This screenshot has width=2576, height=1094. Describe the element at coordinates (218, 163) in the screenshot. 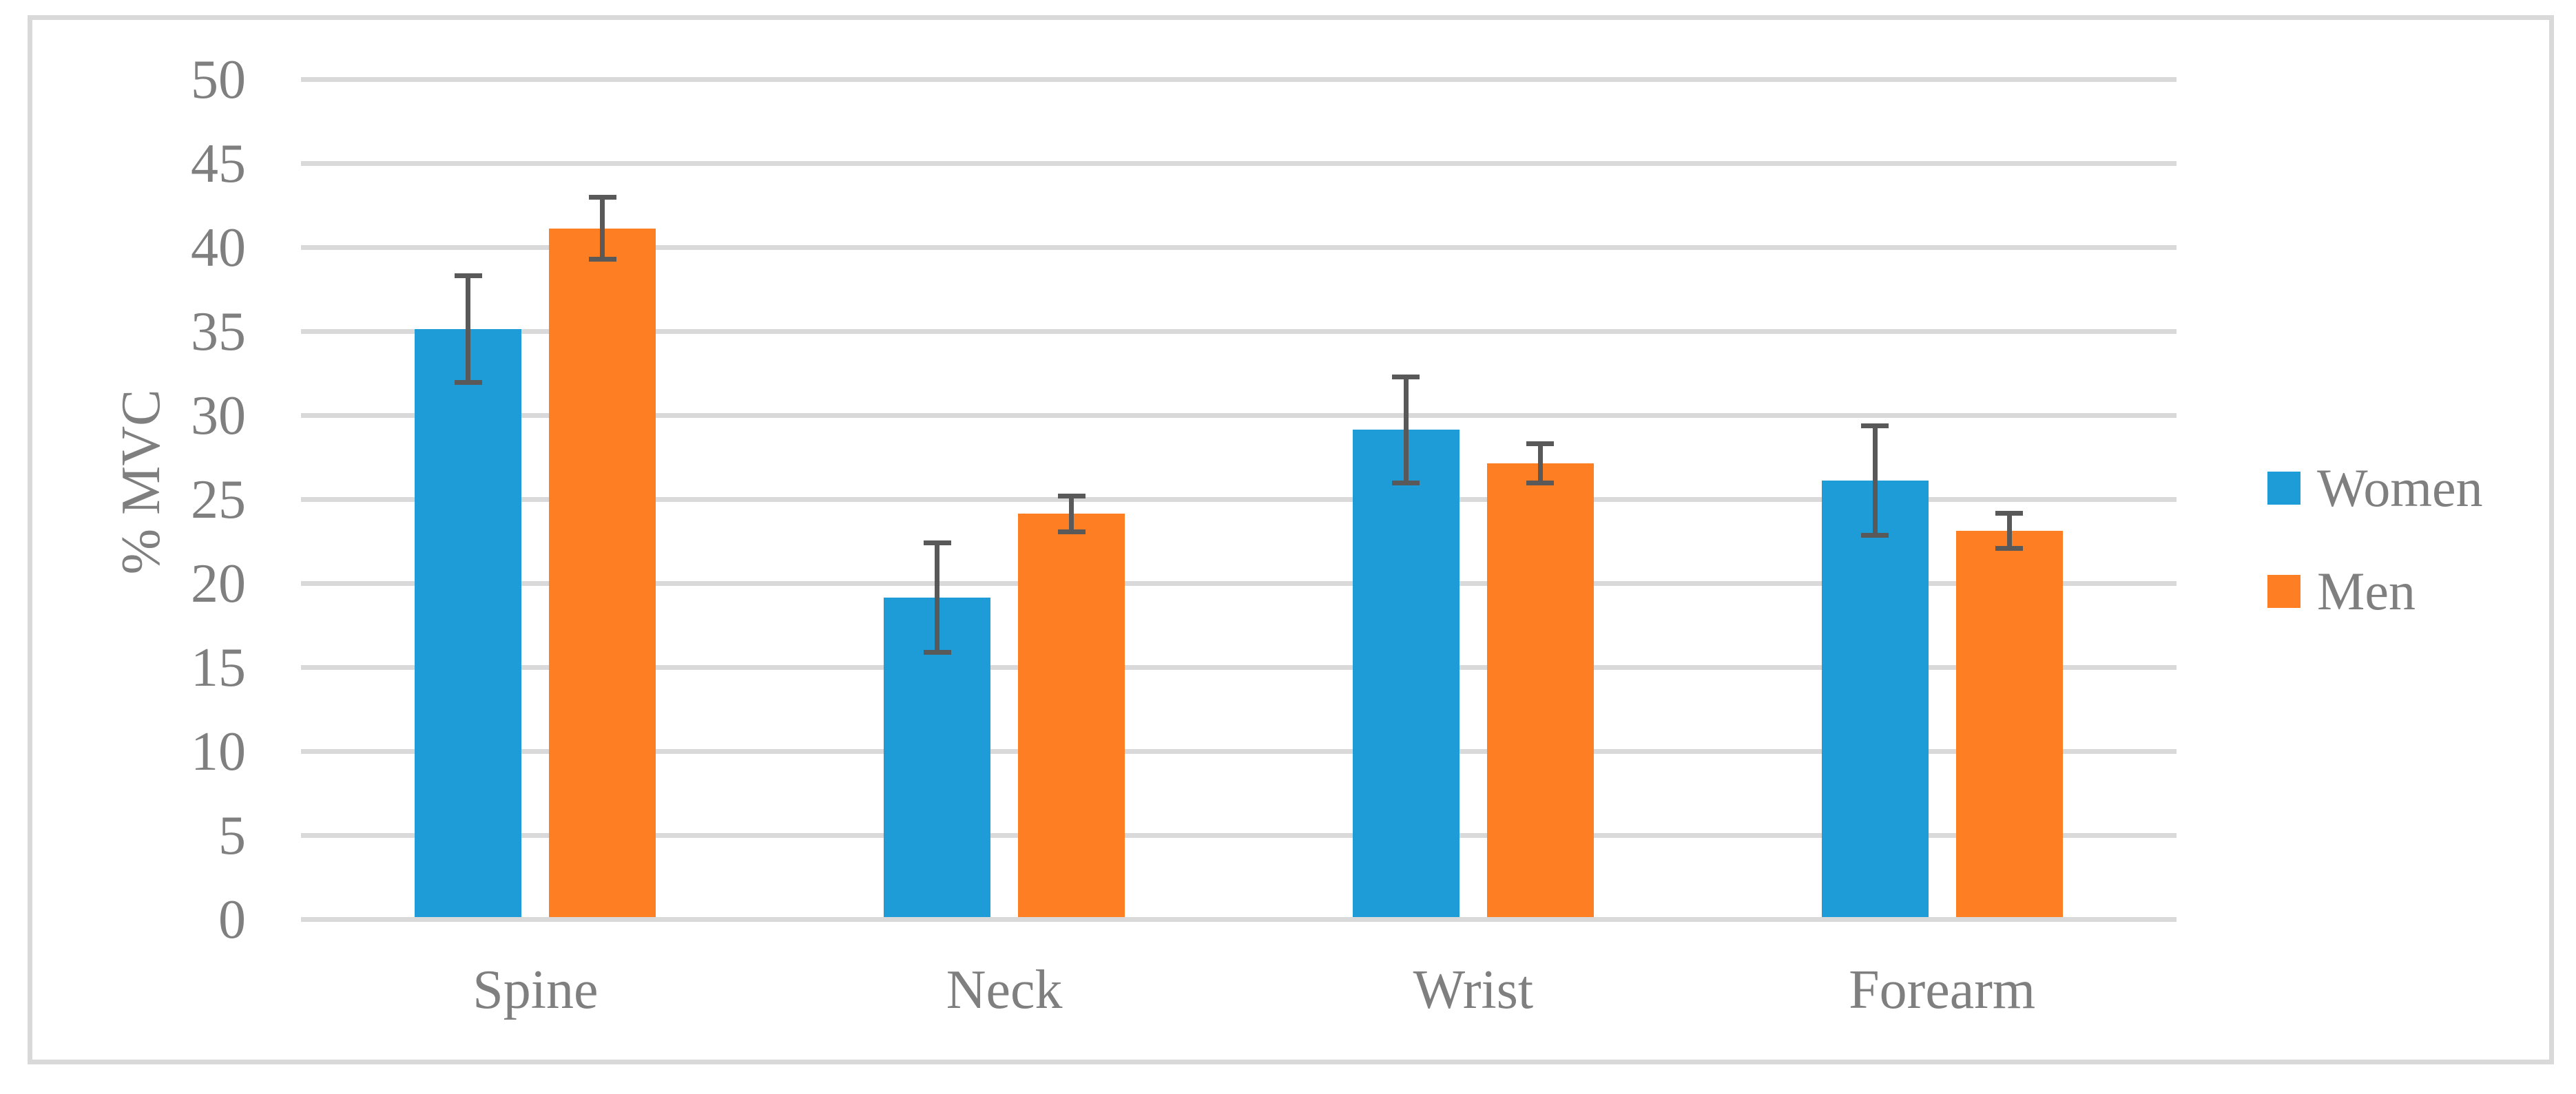

I see `y-tick-label: 45` at that location.